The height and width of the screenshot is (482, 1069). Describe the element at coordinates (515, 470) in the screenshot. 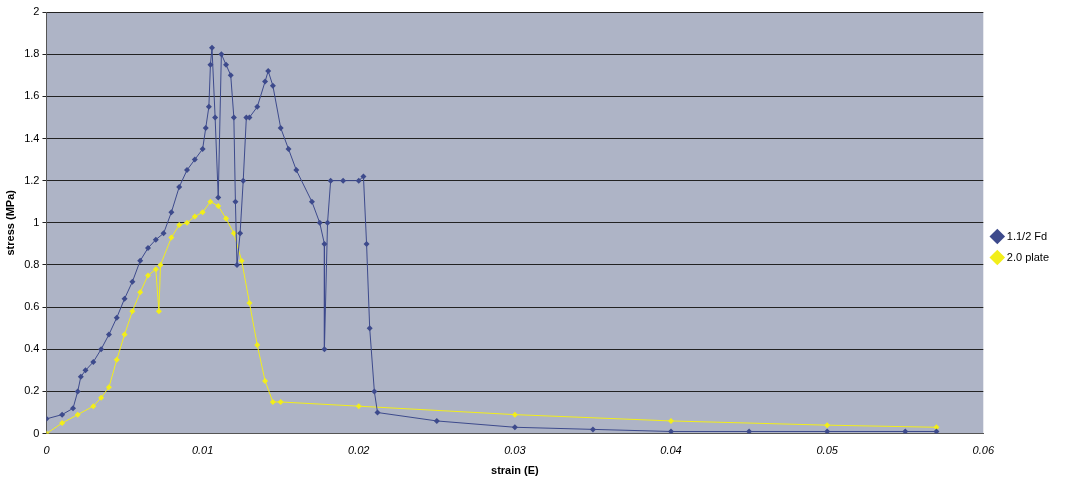

I see `x-axis-title: strain (E)` at that location.